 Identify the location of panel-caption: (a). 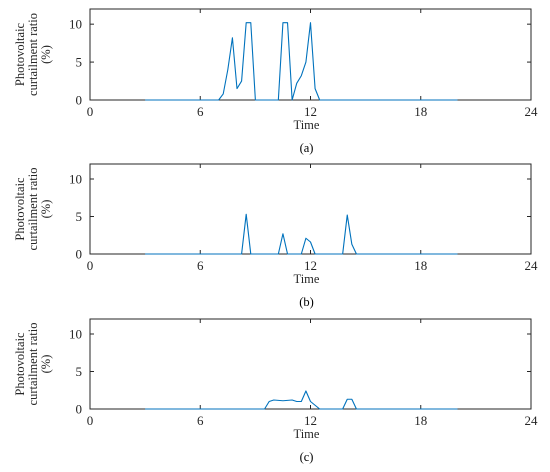
(307, 148).